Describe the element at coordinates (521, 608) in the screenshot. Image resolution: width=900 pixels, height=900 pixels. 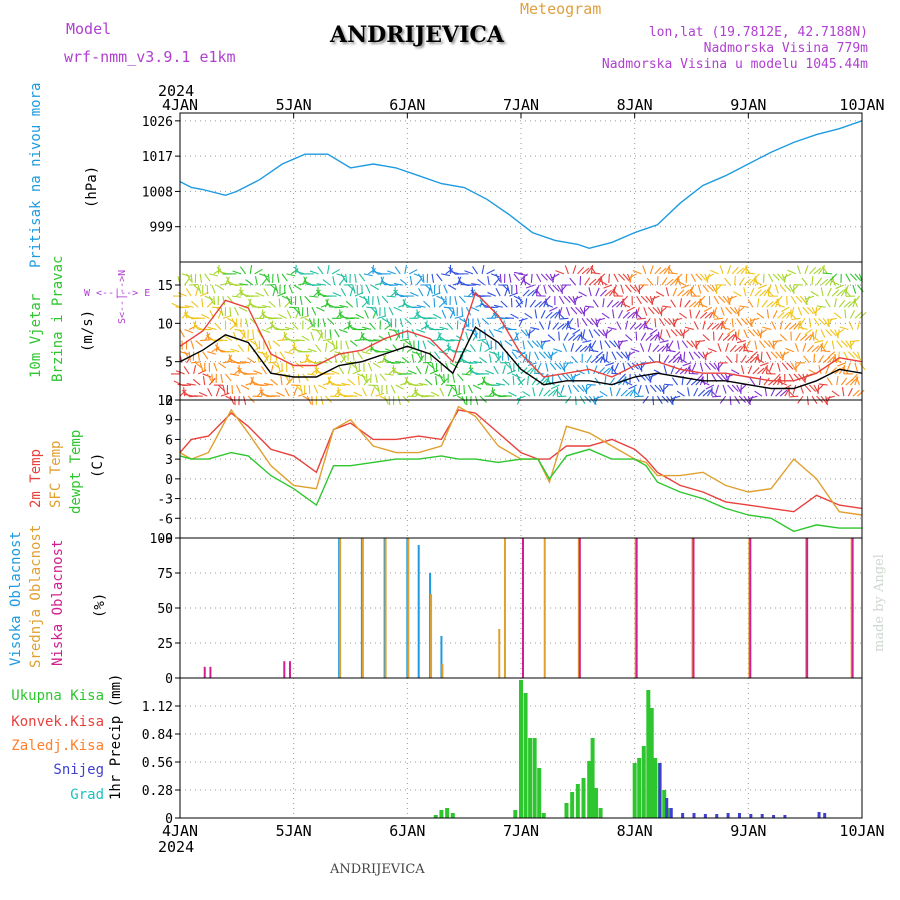
I see `panel-frame` at that location.